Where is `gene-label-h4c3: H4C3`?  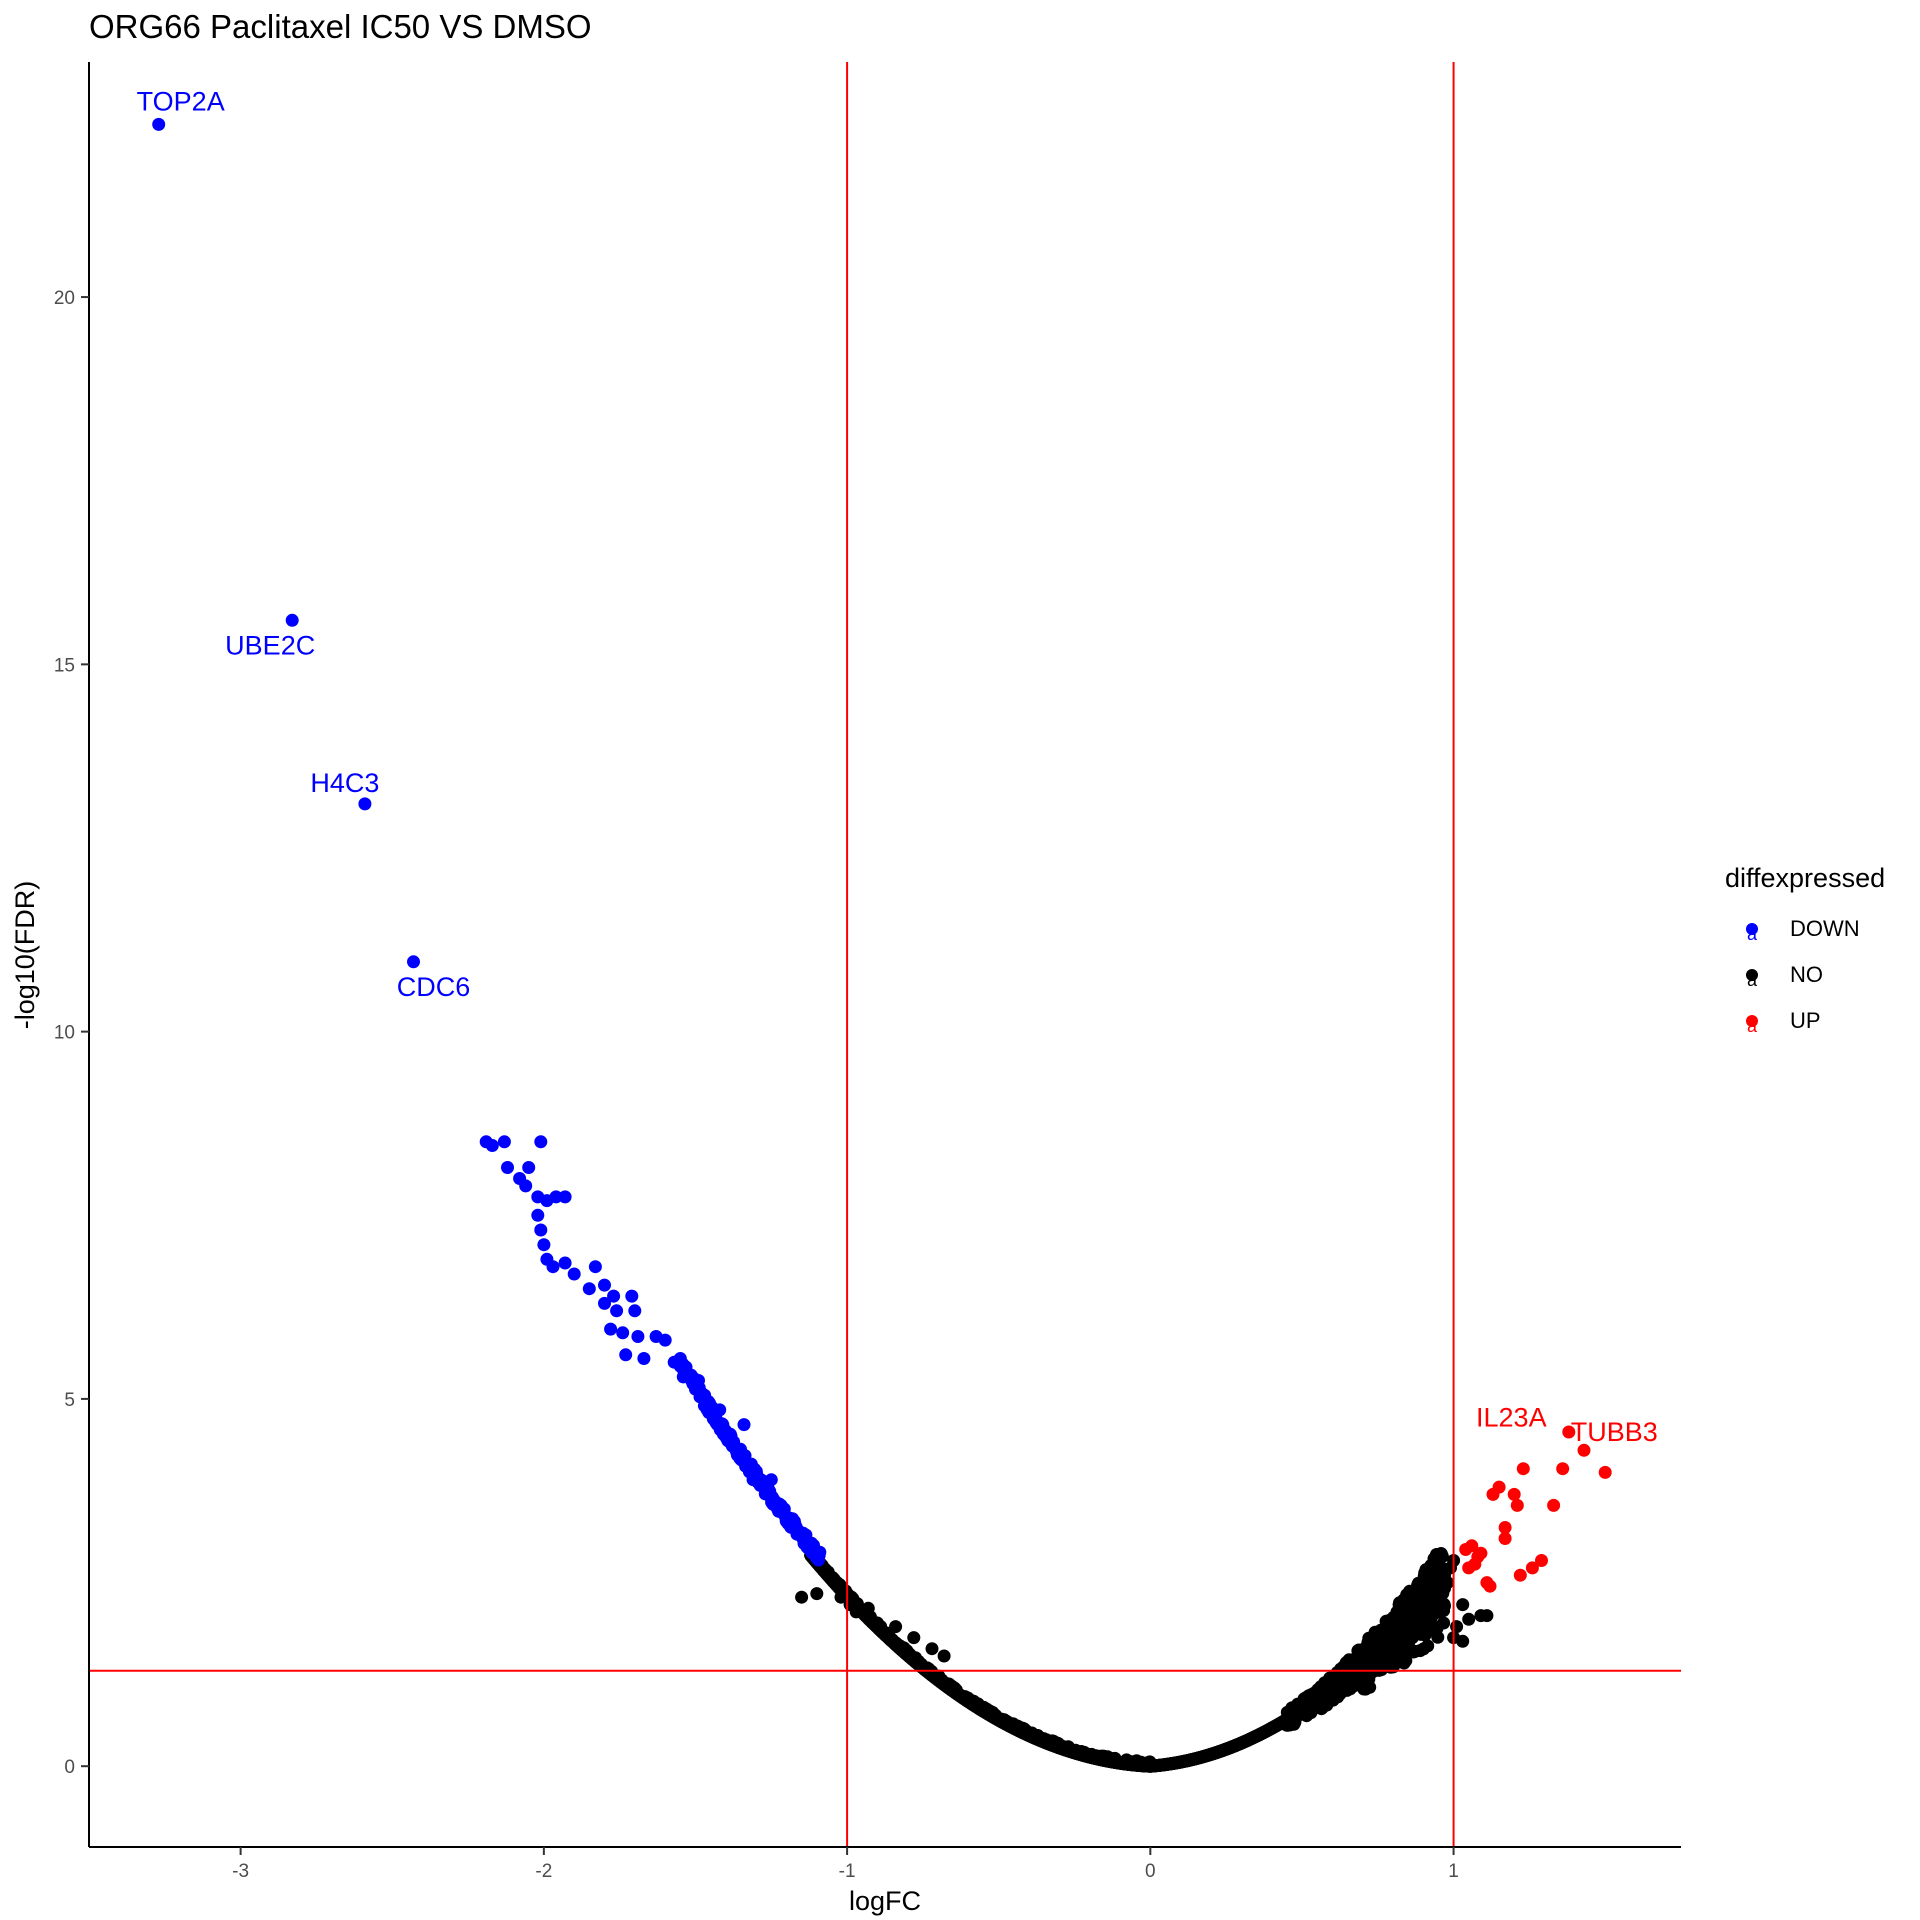 gene-label-h4c3: H4C3 is located at coordinates (344, 783).